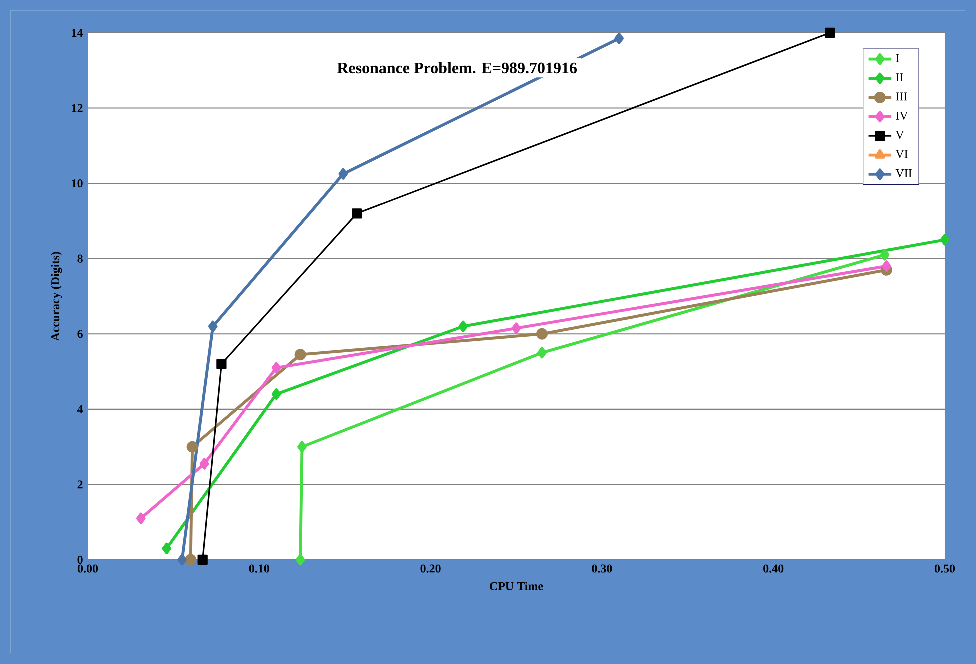 This screenshot has height=664, width=976. What do you see at coordinates (517, 586) in the screenshot?
I see `x-axis-title: CPU Time` at bounding box center [517, 586].